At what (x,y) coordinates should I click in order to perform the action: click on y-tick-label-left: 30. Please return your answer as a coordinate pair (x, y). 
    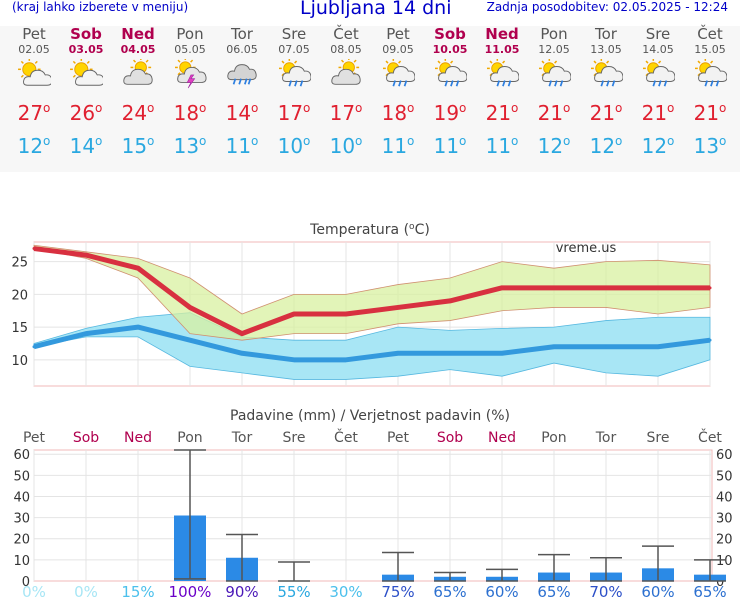
    Looking at the image, I should click on (21, 519).